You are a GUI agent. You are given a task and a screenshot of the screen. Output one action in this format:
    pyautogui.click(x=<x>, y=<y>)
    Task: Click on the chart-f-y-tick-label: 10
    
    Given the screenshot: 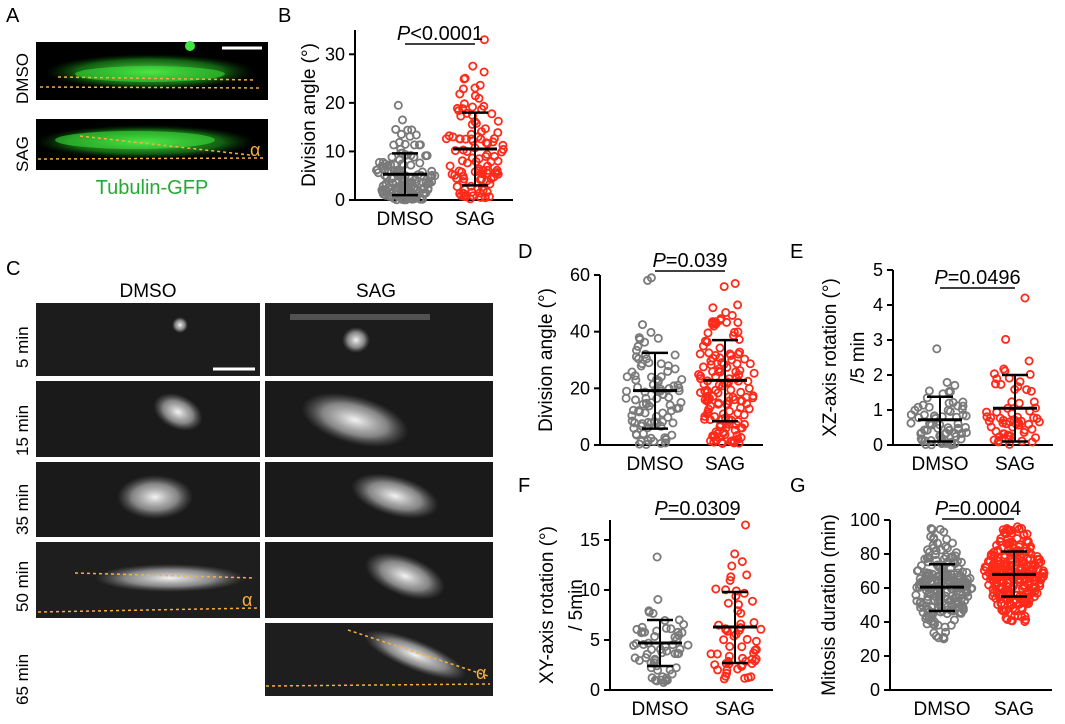 What is the action you would take?
    pyautogui.click(x=590, y=590)
    